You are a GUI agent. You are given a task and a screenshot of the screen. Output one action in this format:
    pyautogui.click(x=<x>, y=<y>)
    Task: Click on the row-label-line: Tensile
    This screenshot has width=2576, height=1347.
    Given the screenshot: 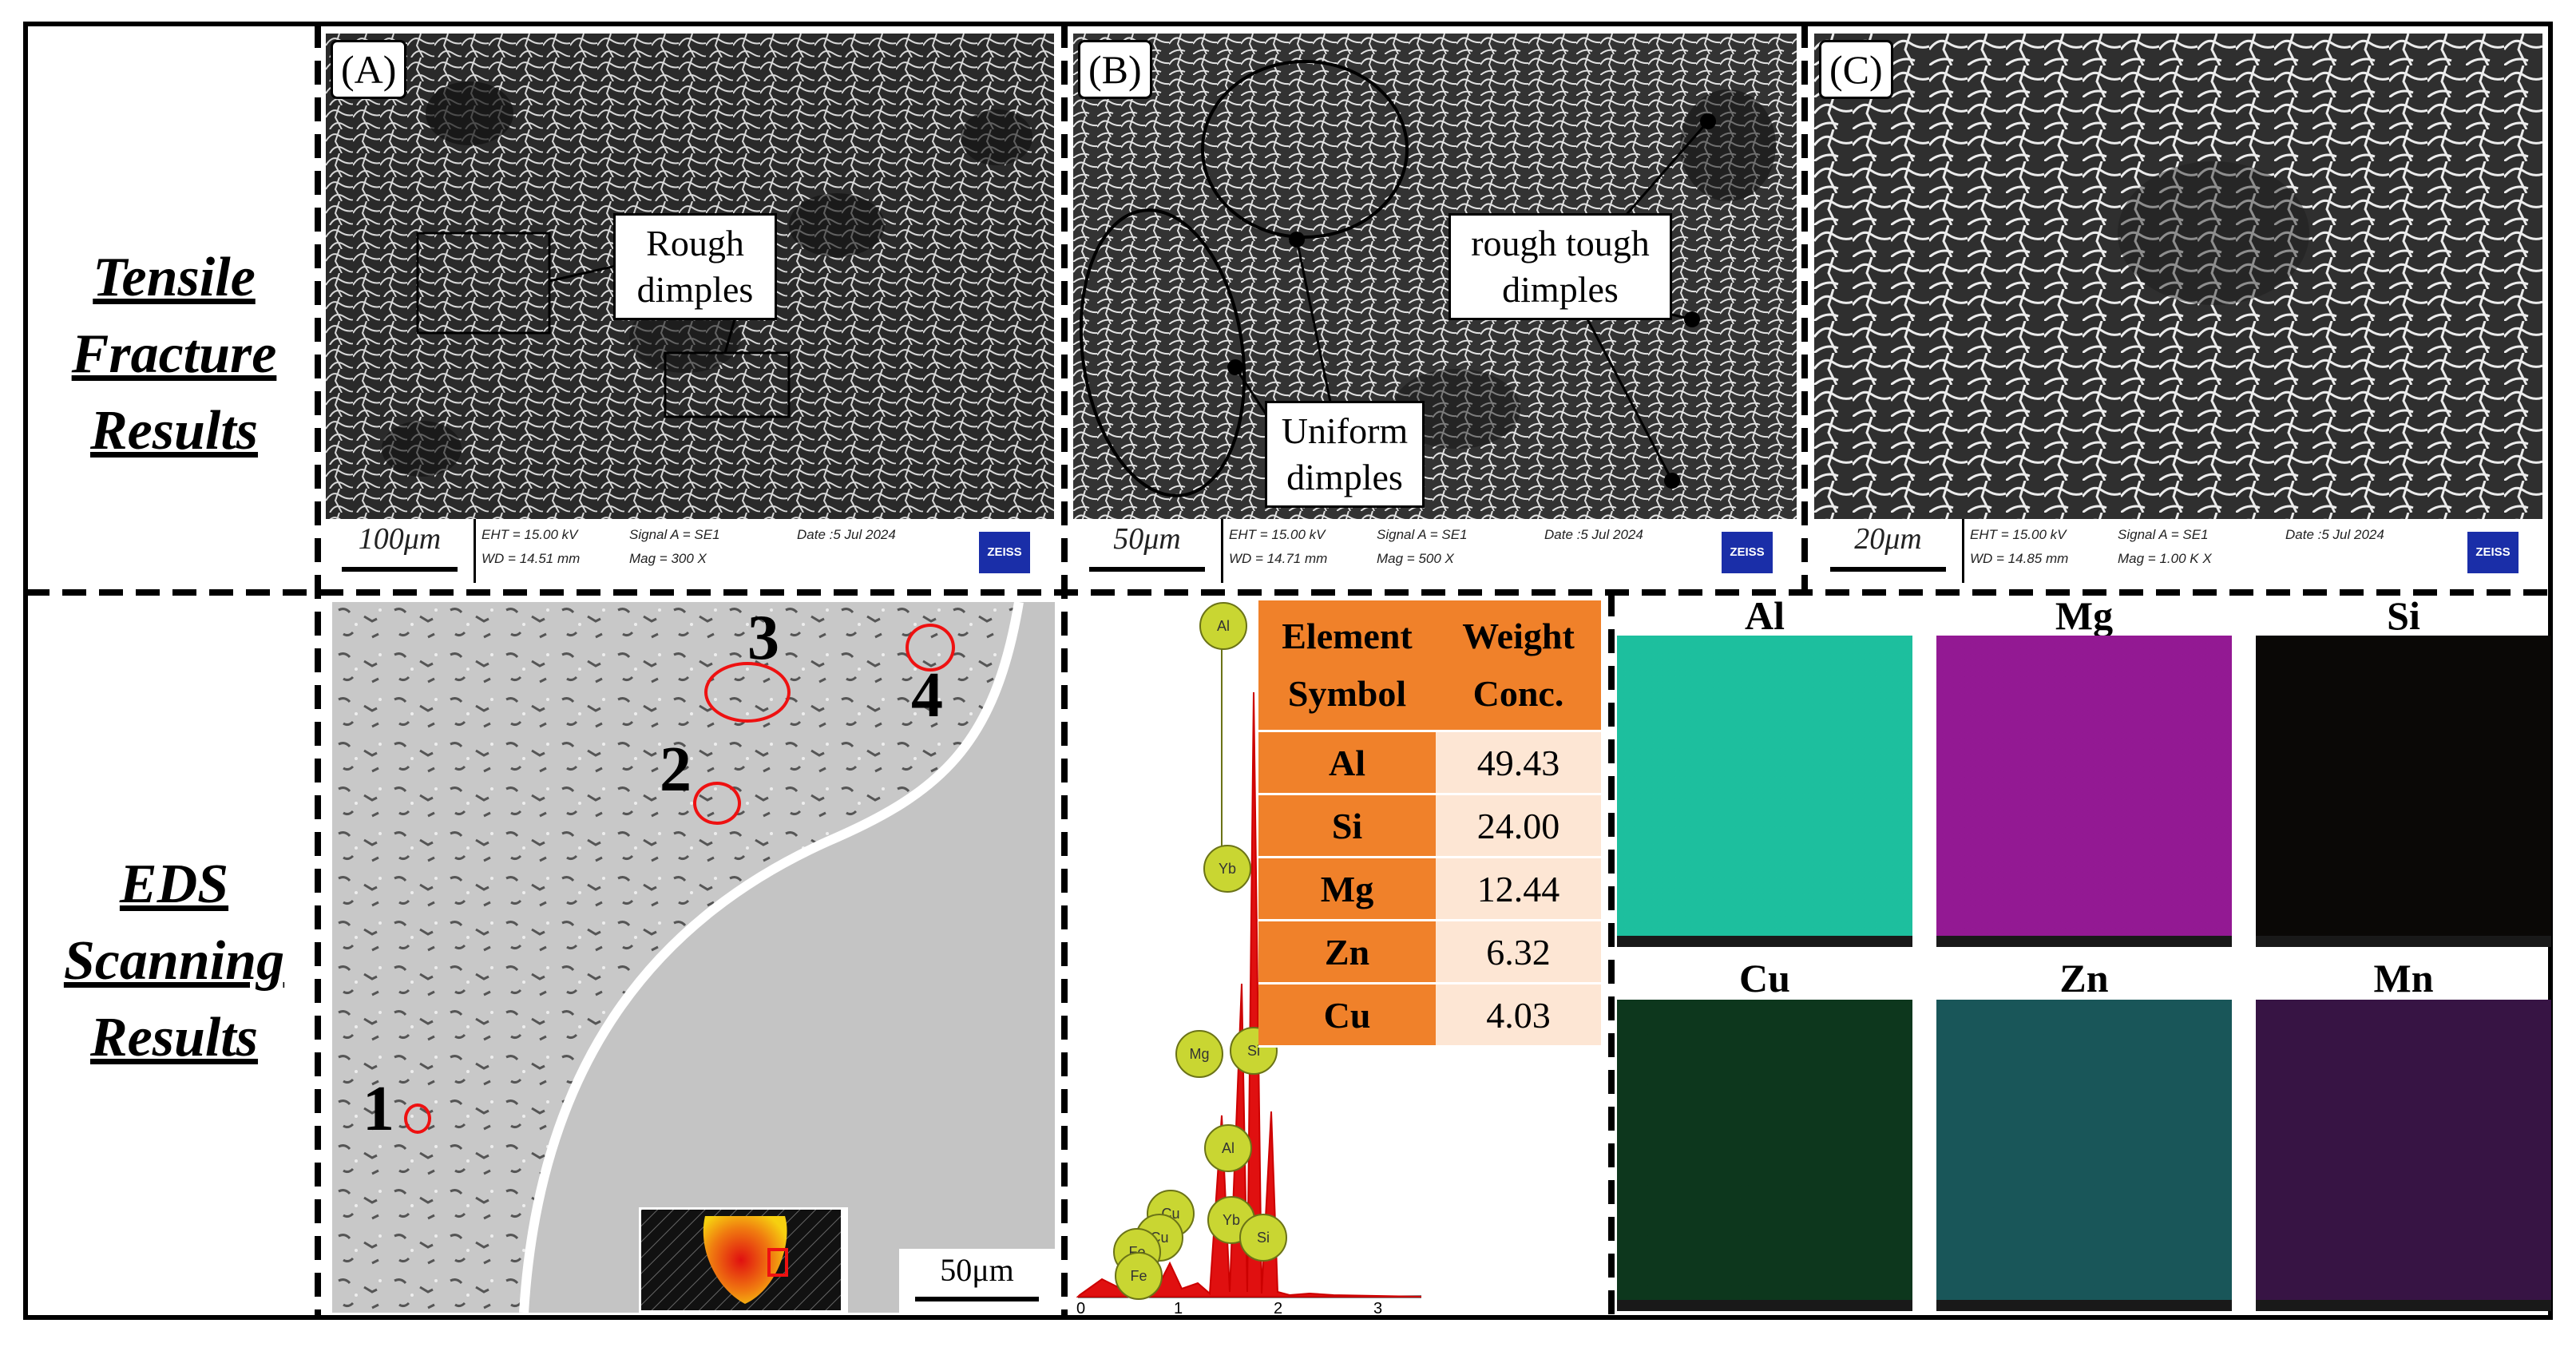 What is the action you would take?
    pyautogui.click(x=175, y=277)
    